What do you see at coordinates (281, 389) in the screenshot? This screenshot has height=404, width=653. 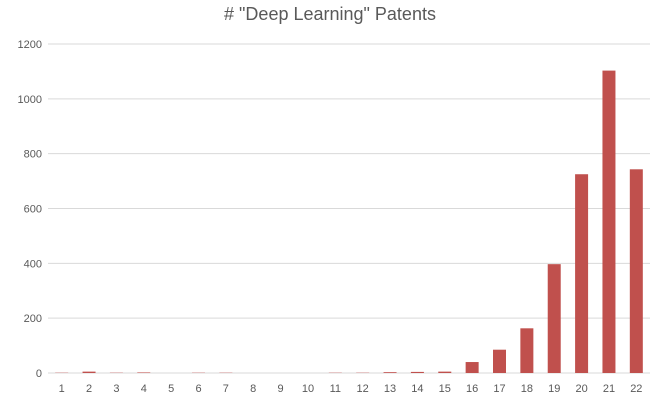 I see `x-tick-label: 9` at bounding box center [281, 389].